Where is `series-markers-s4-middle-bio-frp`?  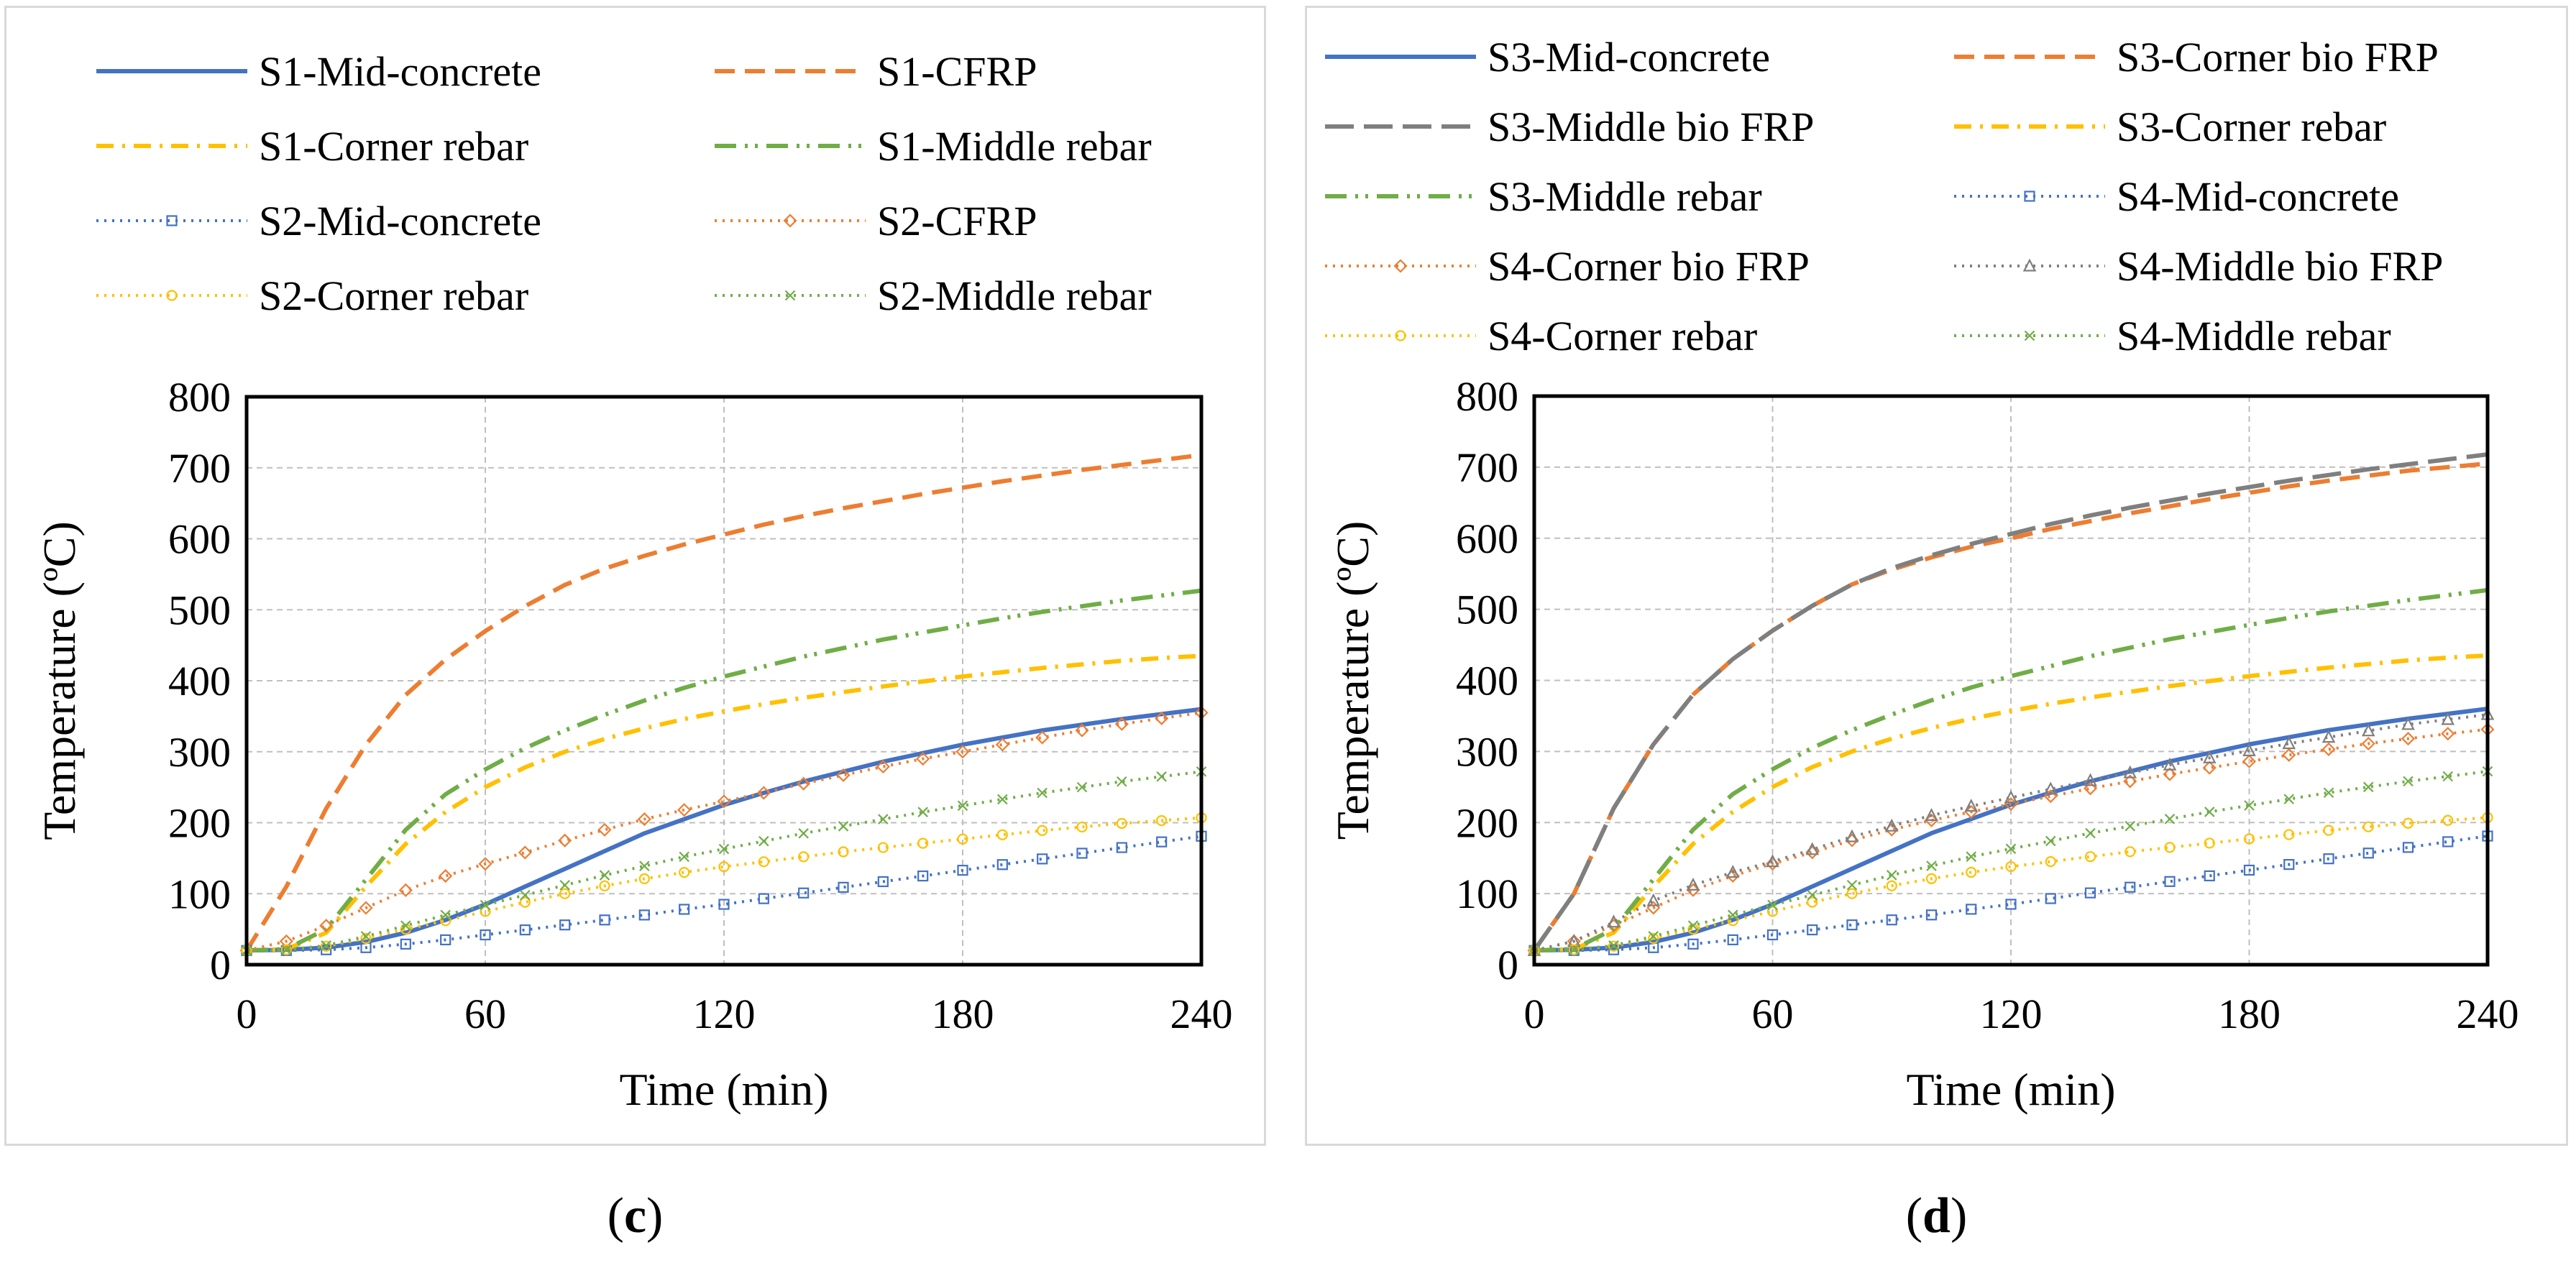 series-markers-s4-middle-bio-frp is located at coordinates (2011, 831).